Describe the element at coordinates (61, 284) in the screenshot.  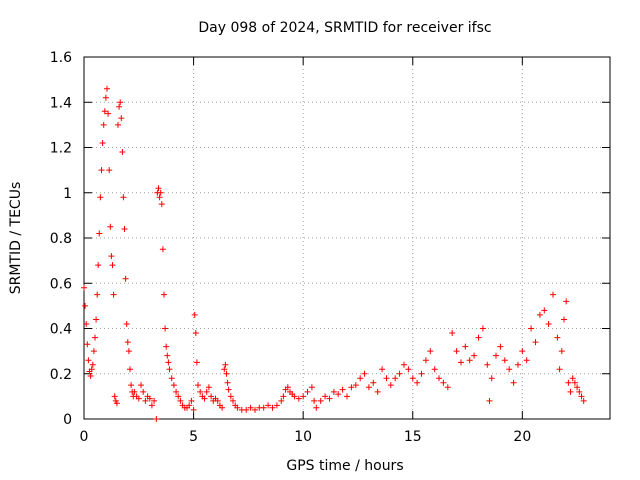
I see `y-tick-label: 0.6` at that location.